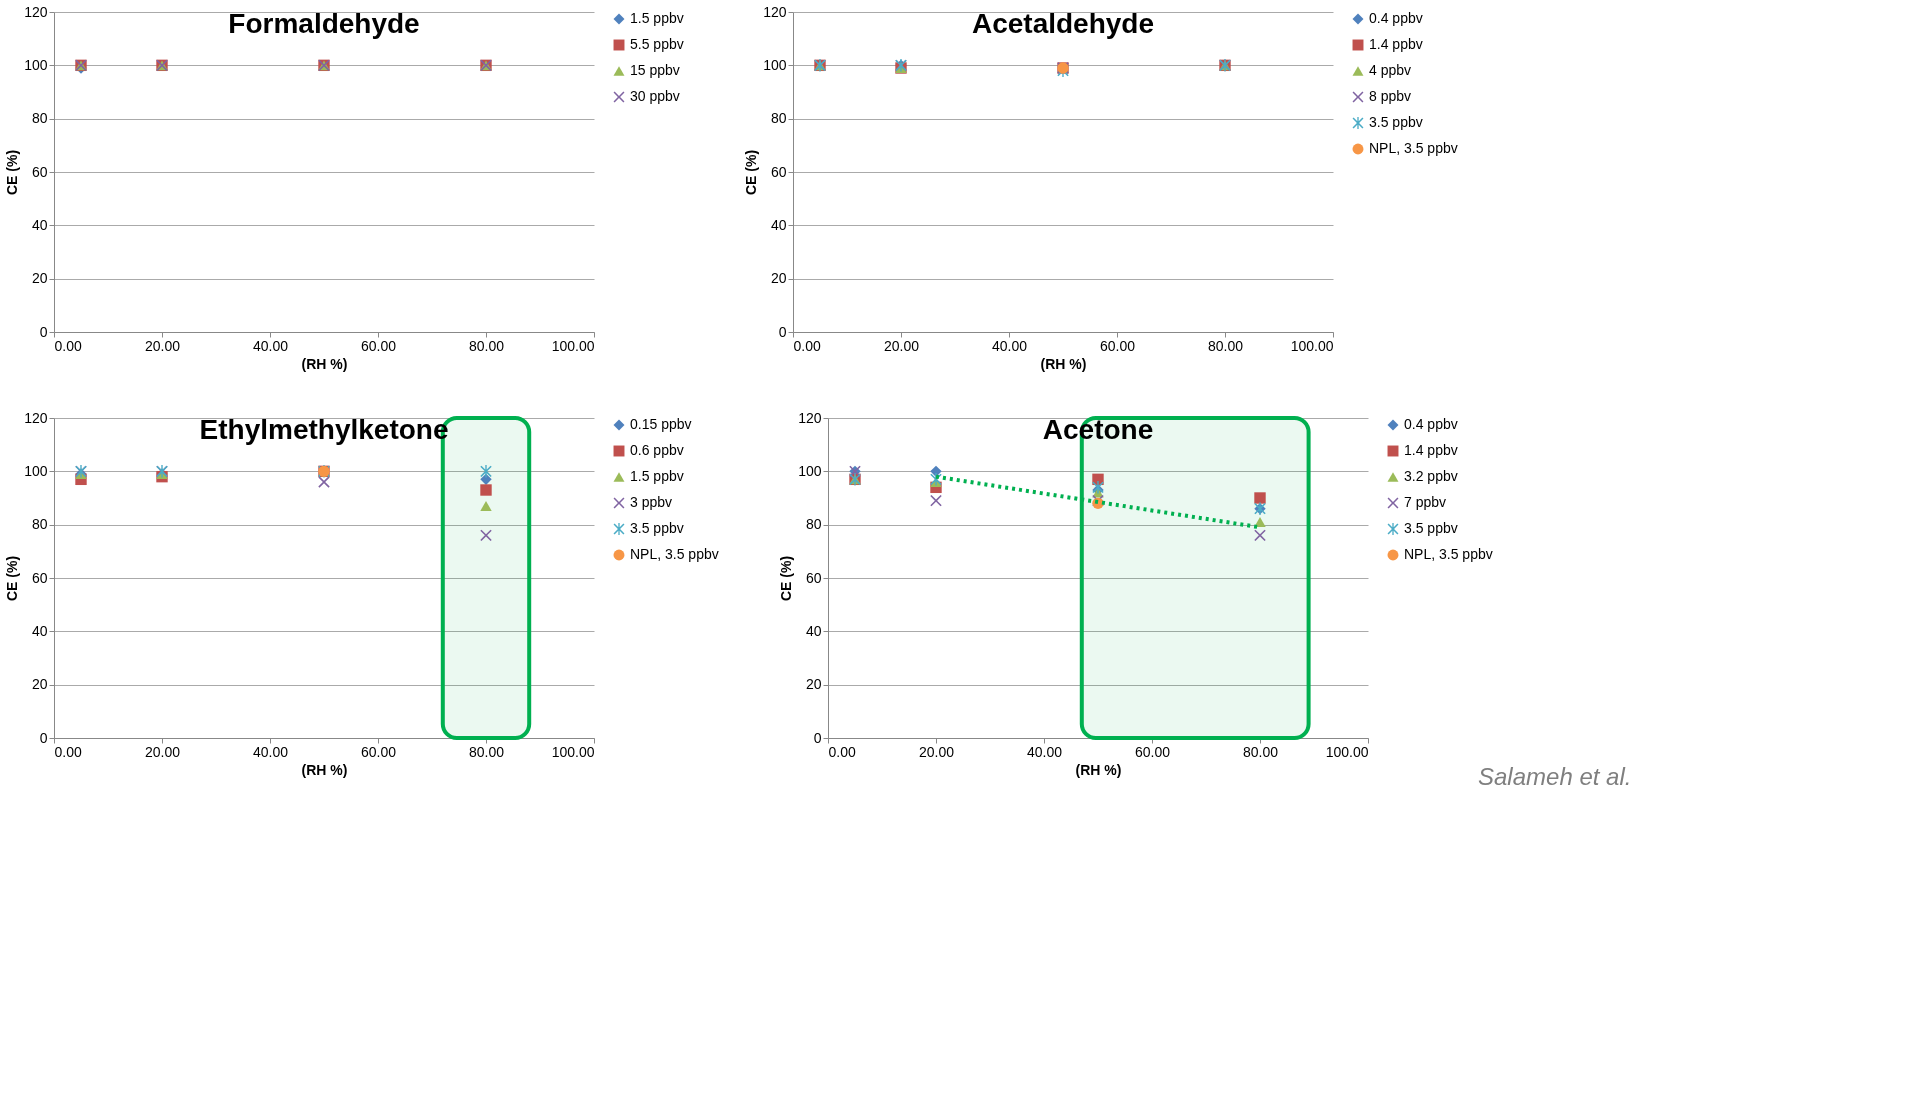 Image resolution: width=1905 pixels, height=1101 pixels. I want to click on chart-title: Acetaldehyde, so click(1063, 23).